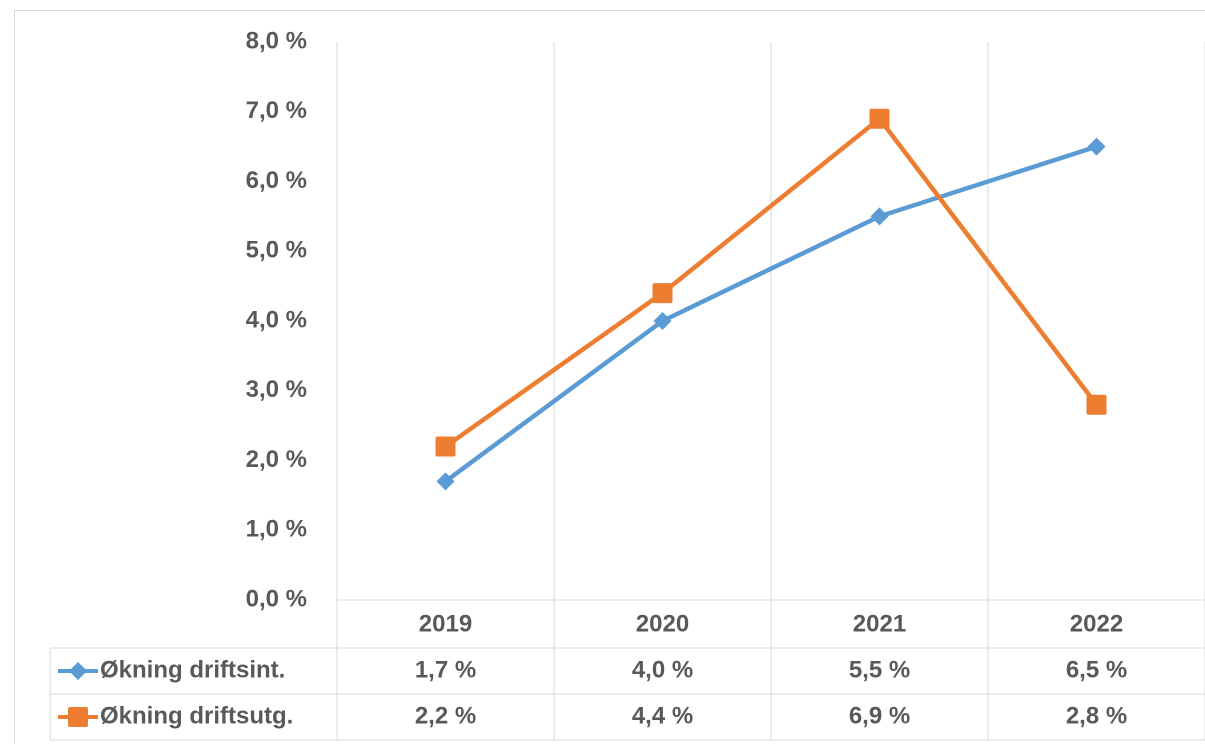 This screenshot has width=1205, height=744. Describe the element at coordinates (276, 598) in the screenshot. I see `y-tick-label: 0,0 %` at that location.